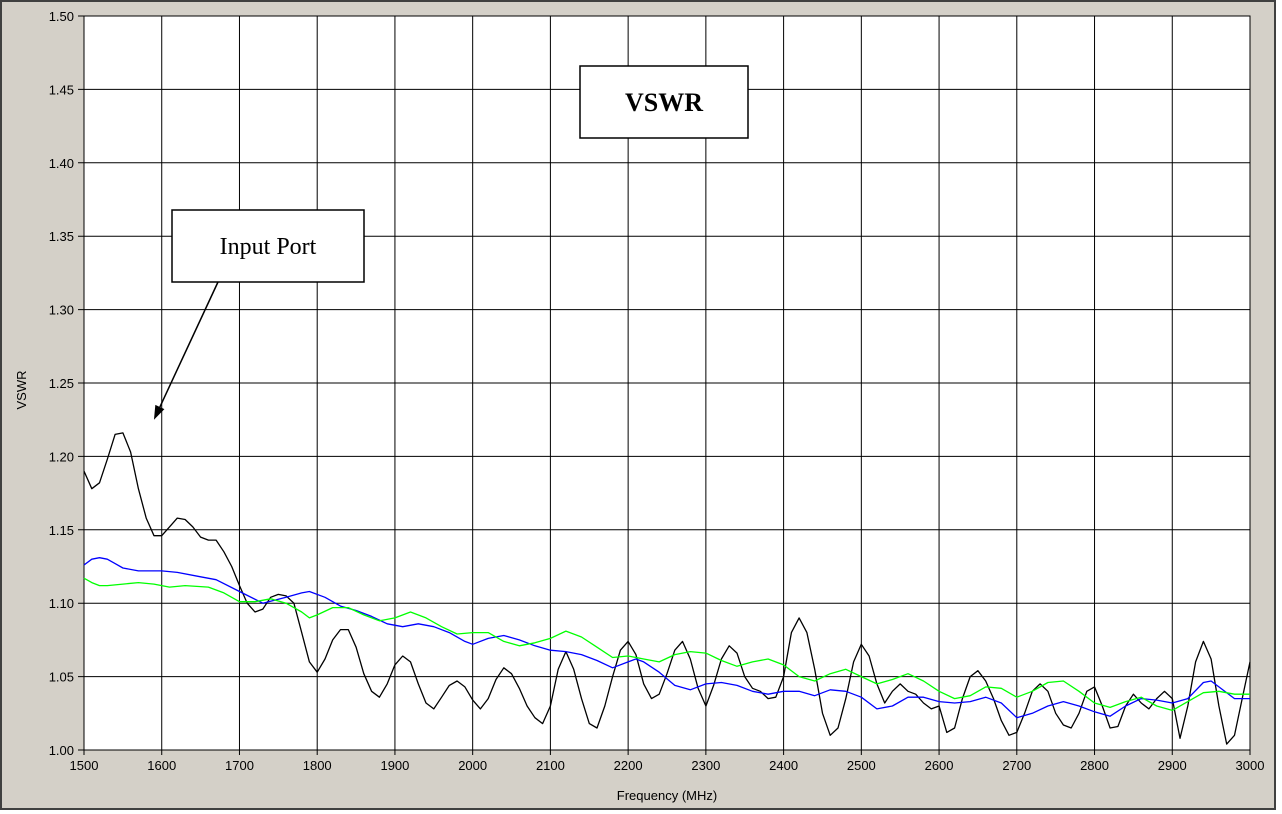  What do you see at coordinates (1250, 765) in the screenshot?
I see `x-tick-label: 3000` at bounding box center [1250, 765].